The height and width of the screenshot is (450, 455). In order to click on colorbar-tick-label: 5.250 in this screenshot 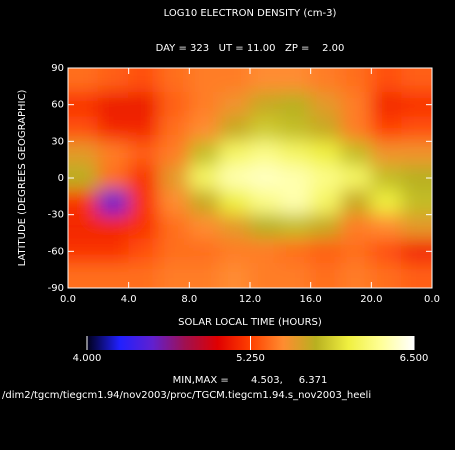, I will do `click(250, 358)`.